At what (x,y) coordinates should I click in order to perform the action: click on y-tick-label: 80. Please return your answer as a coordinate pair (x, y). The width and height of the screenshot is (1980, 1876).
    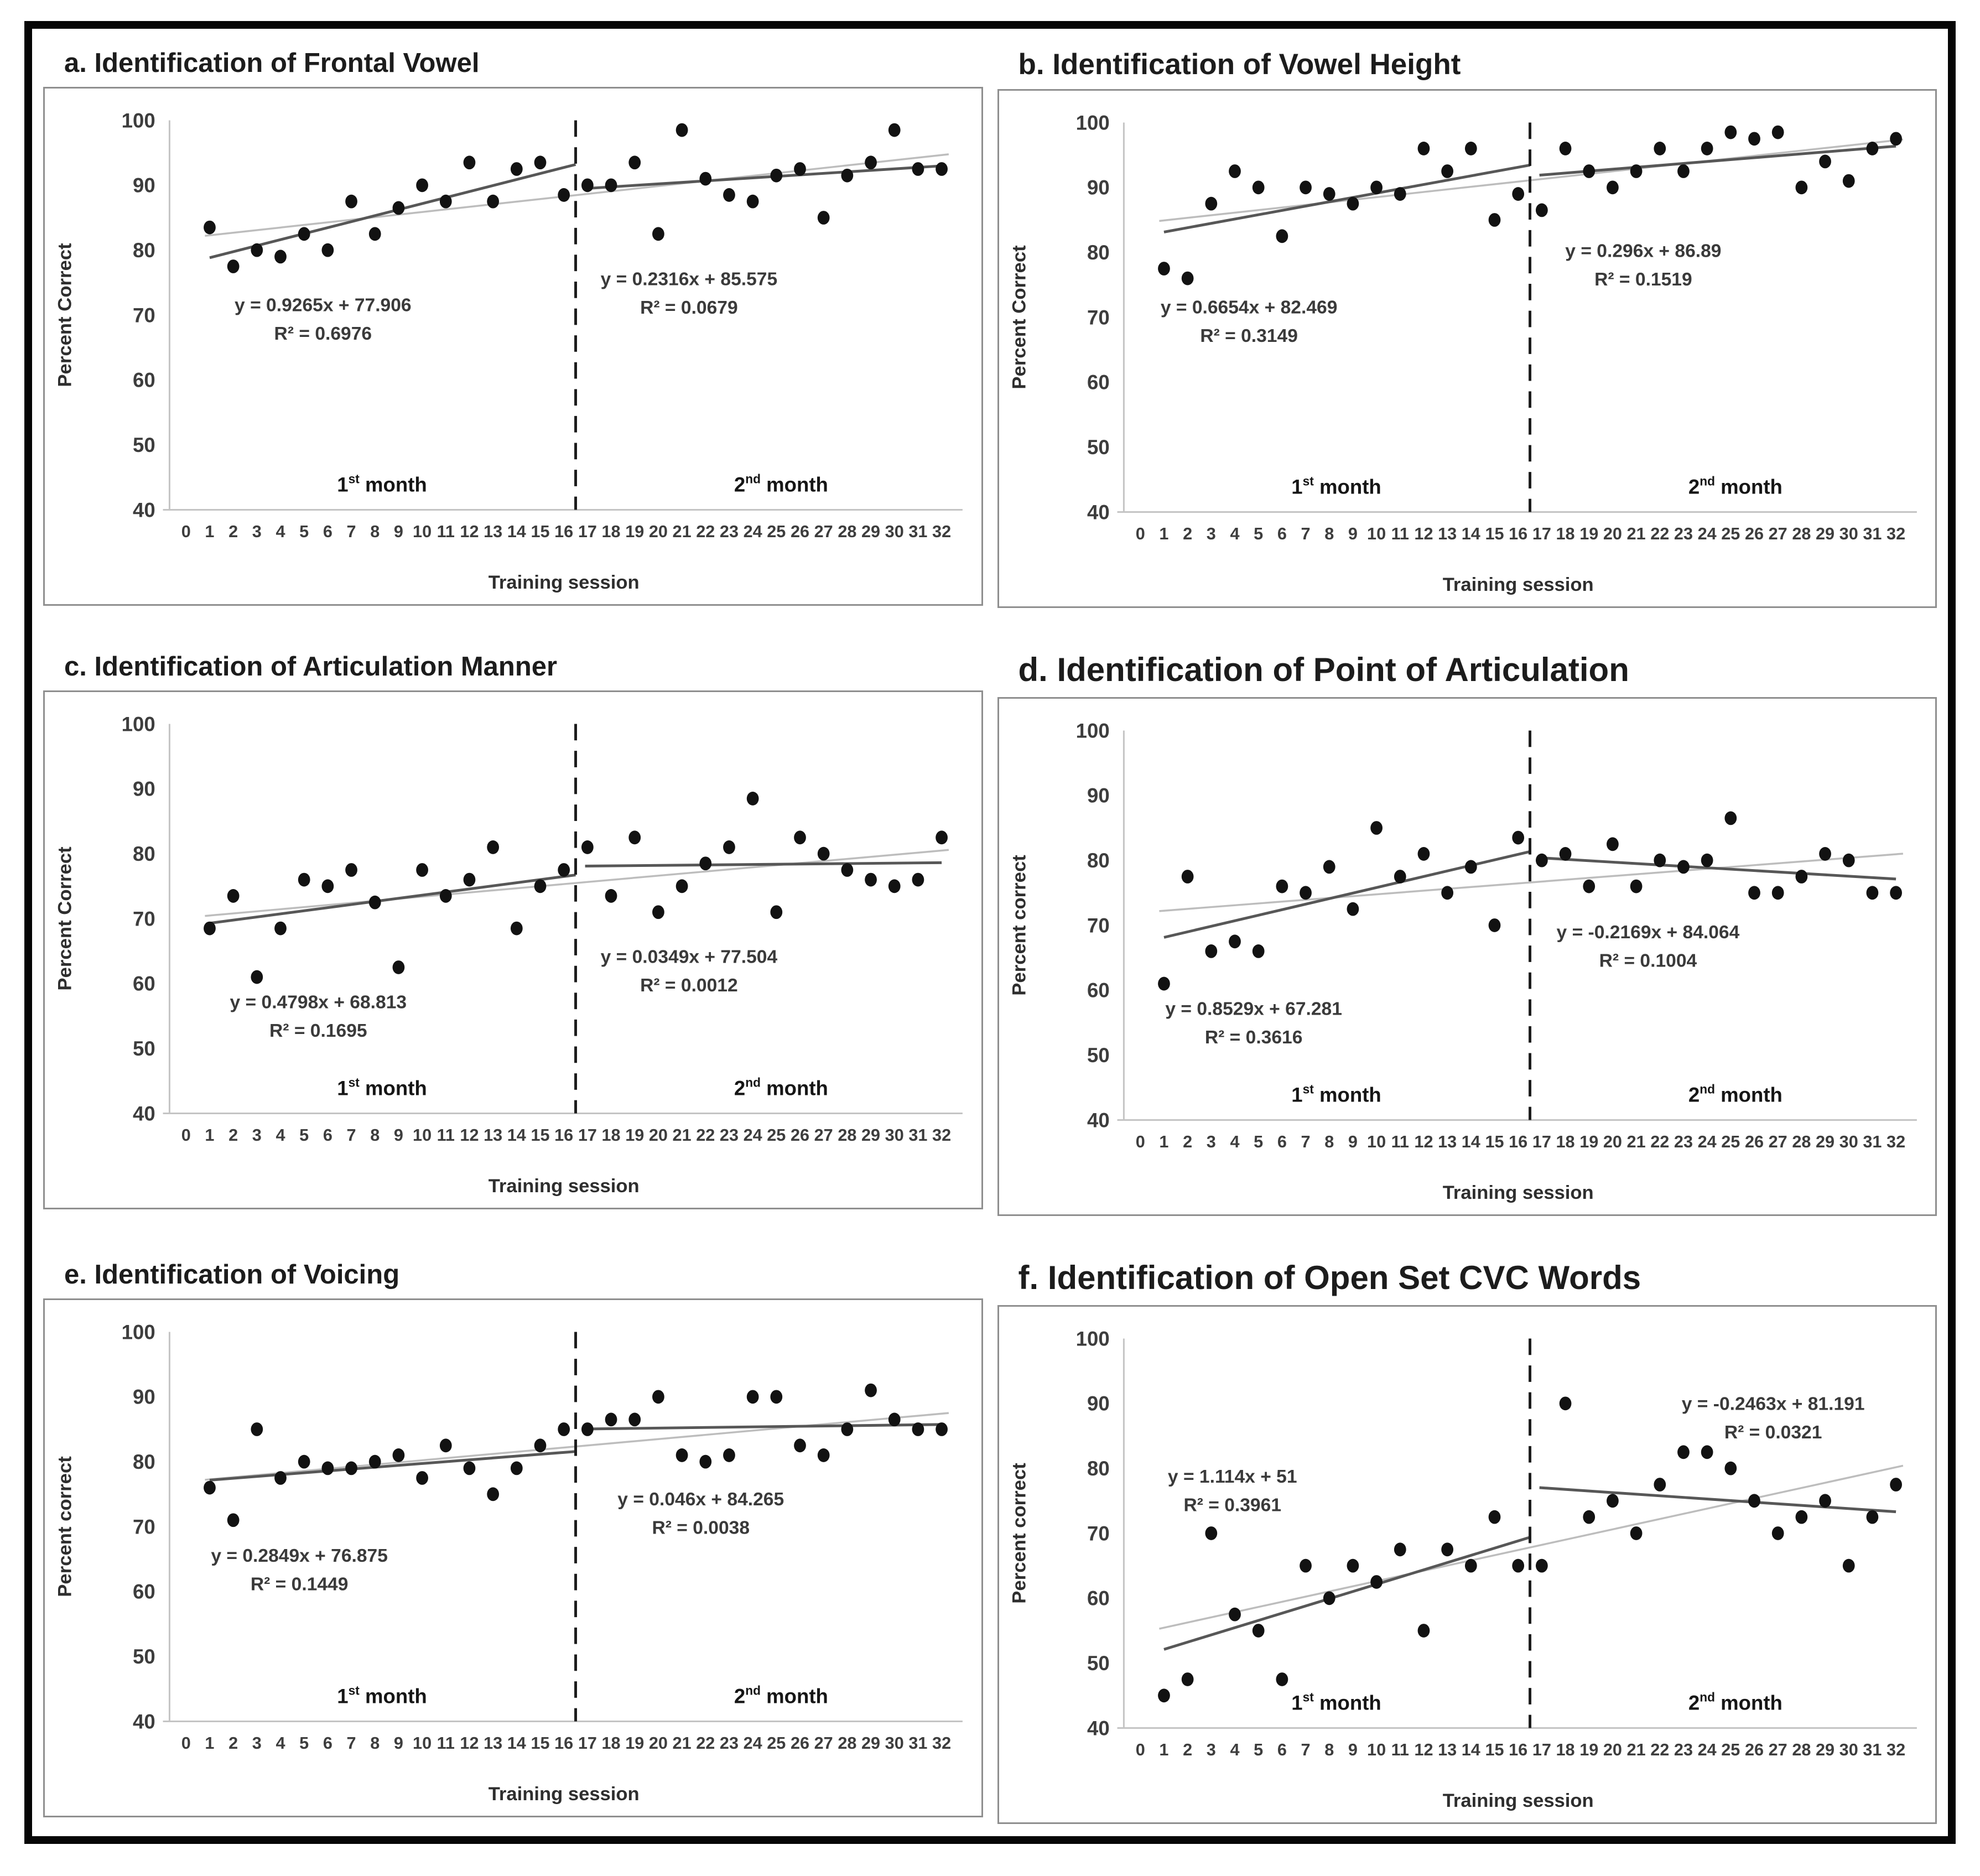
    Looking at the image, I should click on (1098, 860).